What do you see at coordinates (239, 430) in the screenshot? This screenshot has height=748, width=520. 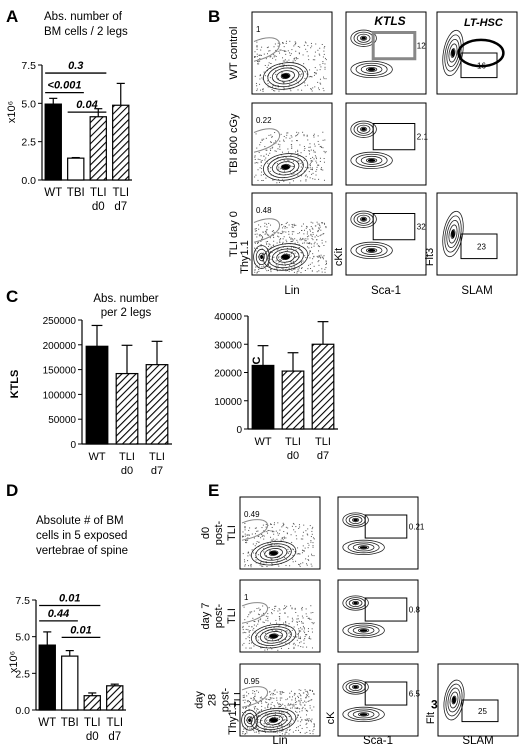 I see `y-tick-label: 0` at bounding box center [239, 430].